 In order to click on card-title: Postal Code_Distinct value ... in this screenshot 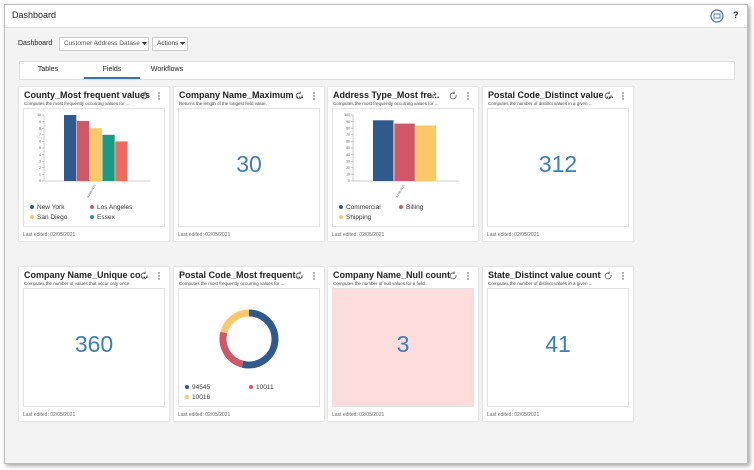, I will do `click(551, 95)`.